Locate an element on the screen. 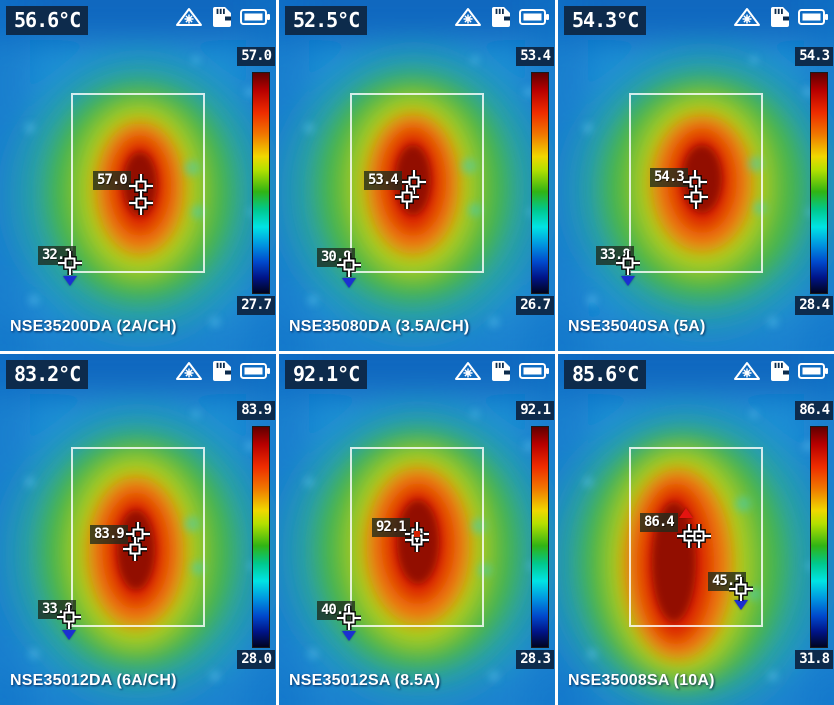  hot-spot-label: 54.3 is located at coordinates (669, 177).